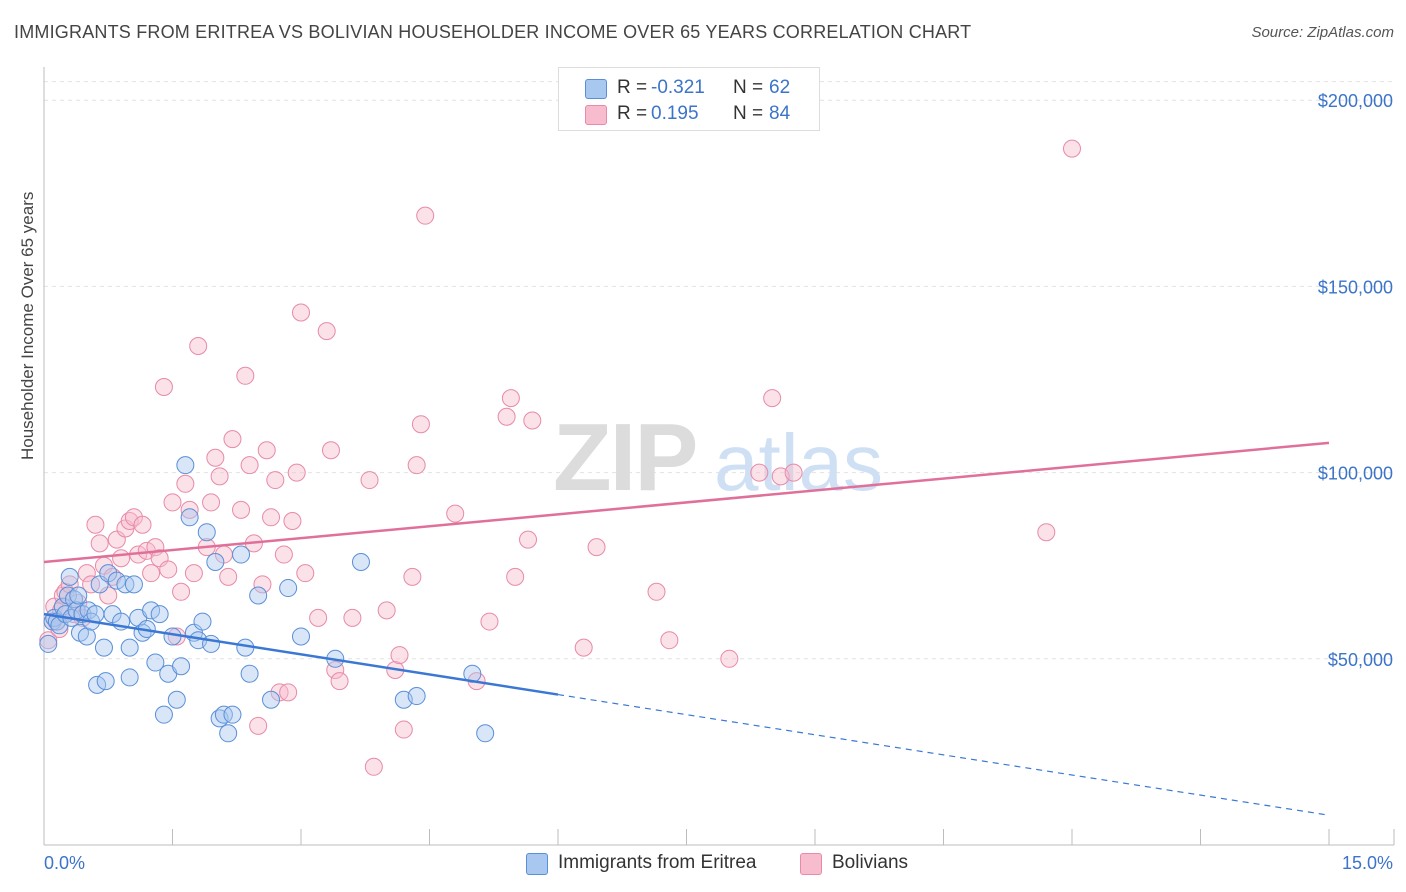  Describe the element at coordinates (301, 654) in the screenshot. I see `eritrea-trend-line` at that location.